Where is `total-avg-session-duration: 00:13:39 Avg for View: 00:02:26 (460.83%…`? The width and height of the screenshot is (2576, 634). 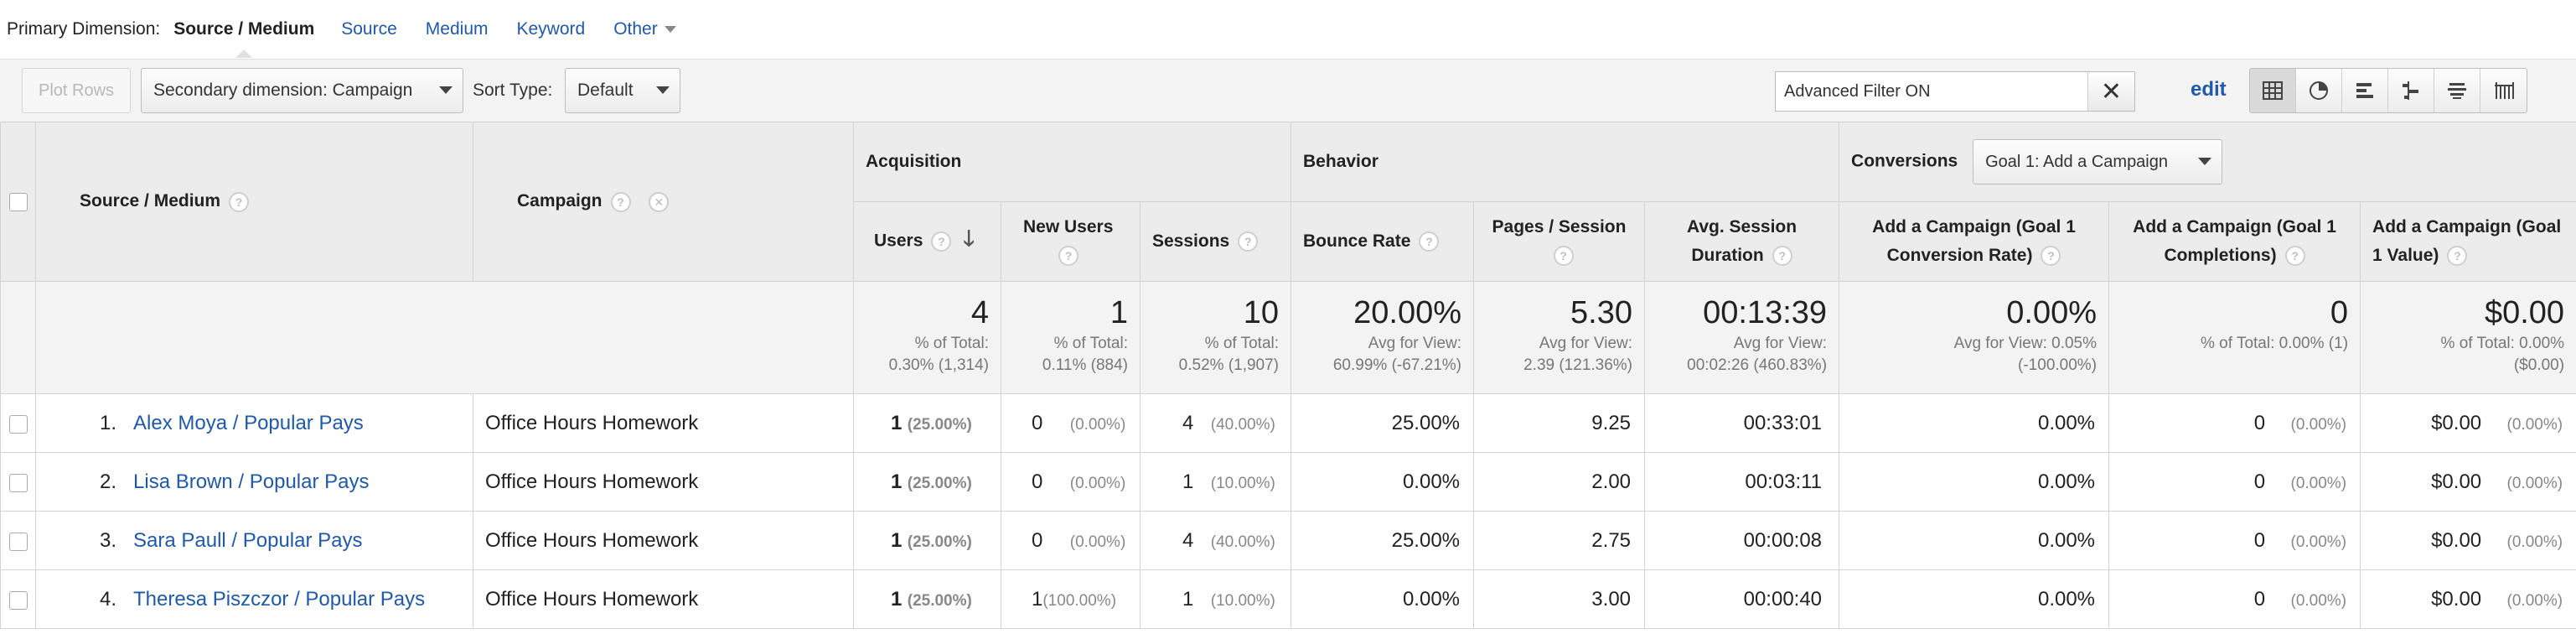
total-avg-session-duration: 00:13:39 Avg for View: 00:02:26 (460.83%… is located at coordinates (1742, 337).